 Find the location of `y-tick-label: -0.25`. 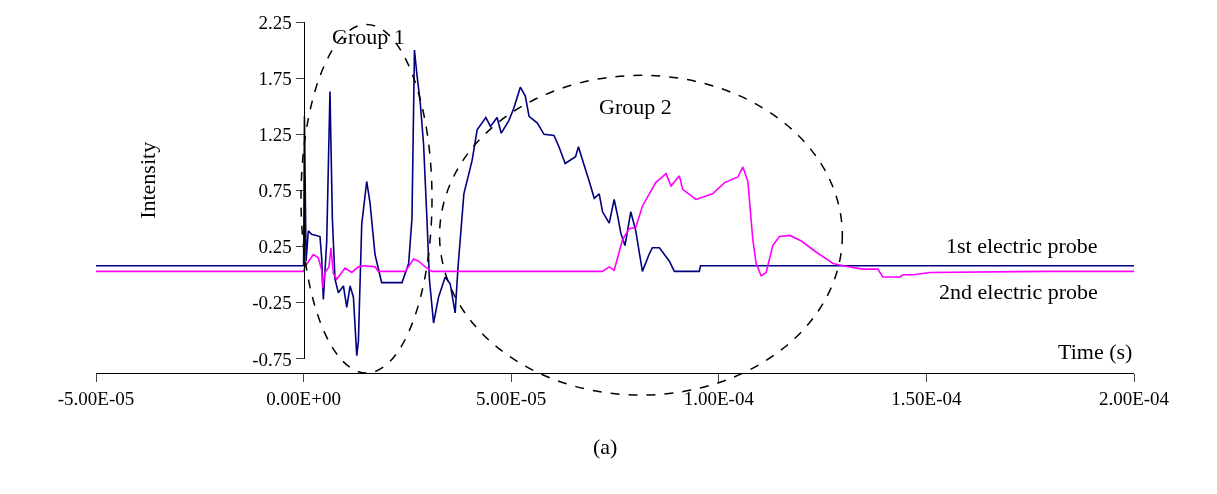

y-tick-label: -0.25 is located at coordinates (272, 303).